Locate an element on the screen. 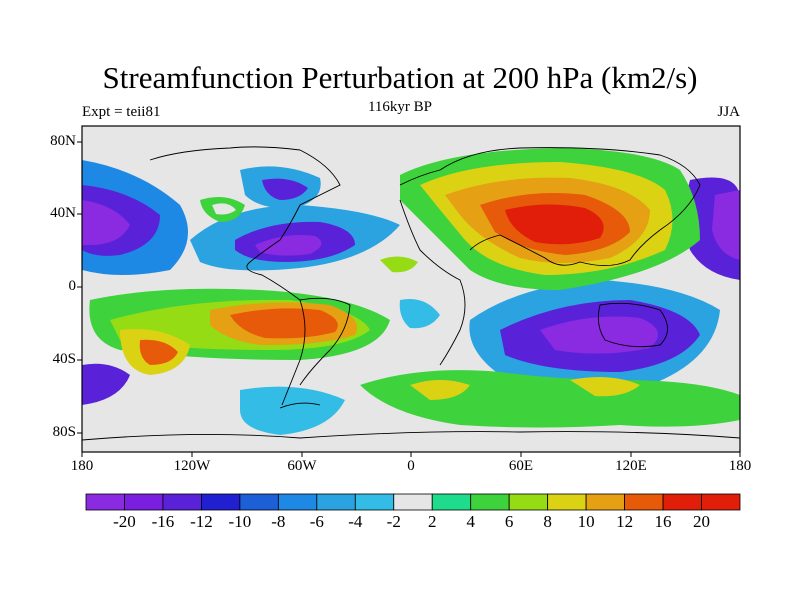 The image size is (800, 600). colorbar-label: -10 is located at coordinates (240, 521).